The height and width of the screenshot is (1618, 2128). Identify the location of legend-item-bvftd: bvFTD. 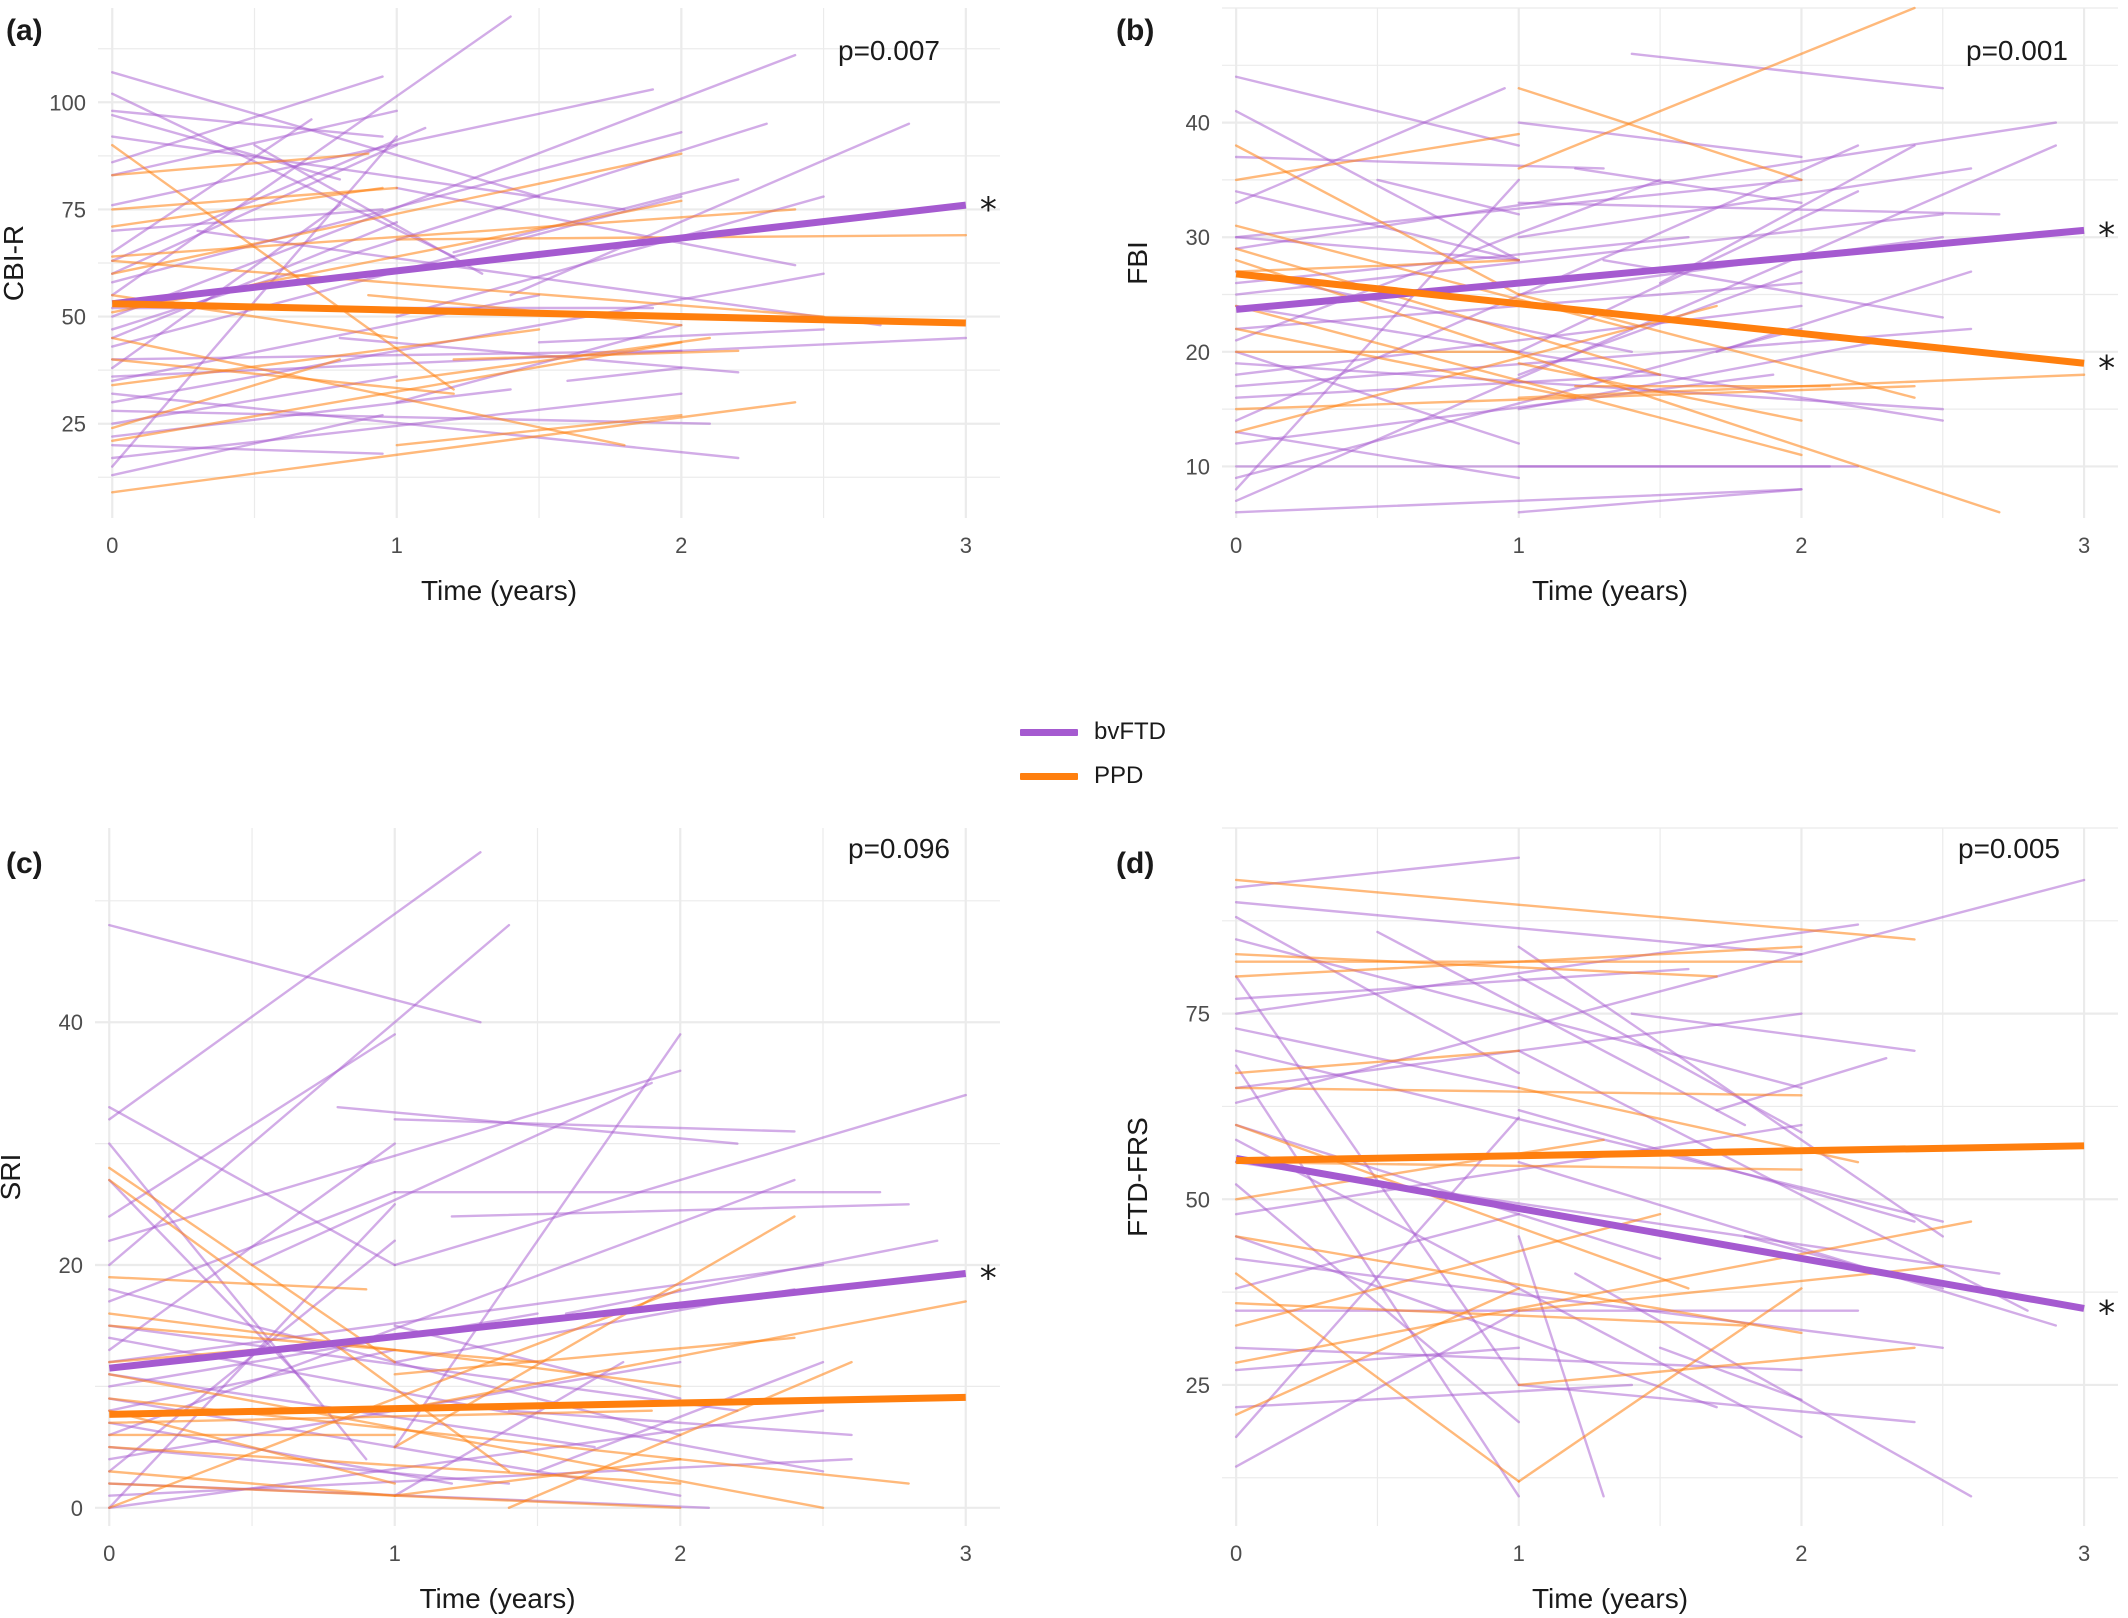
(1093, 732).